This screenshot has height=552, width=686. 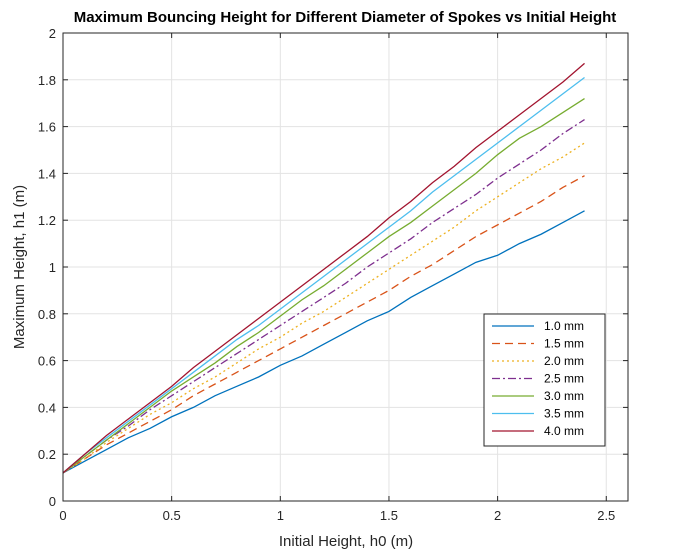 I want to click on x-tick-label: 0, so click(x=62, y=515).